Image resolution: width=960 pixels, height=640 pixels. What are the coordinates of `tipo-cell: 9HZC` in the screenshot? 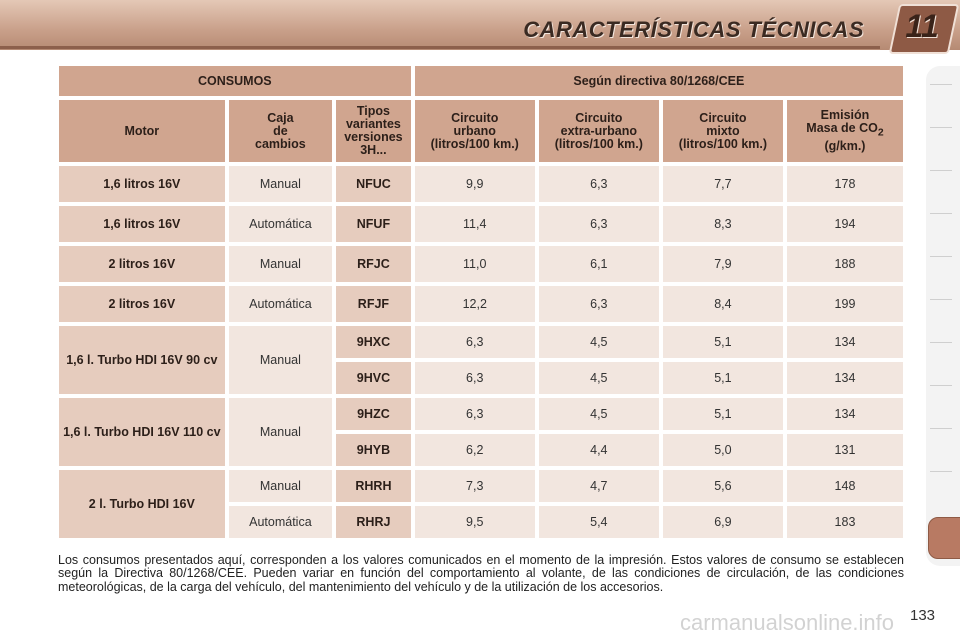 It's located at (373, 414).